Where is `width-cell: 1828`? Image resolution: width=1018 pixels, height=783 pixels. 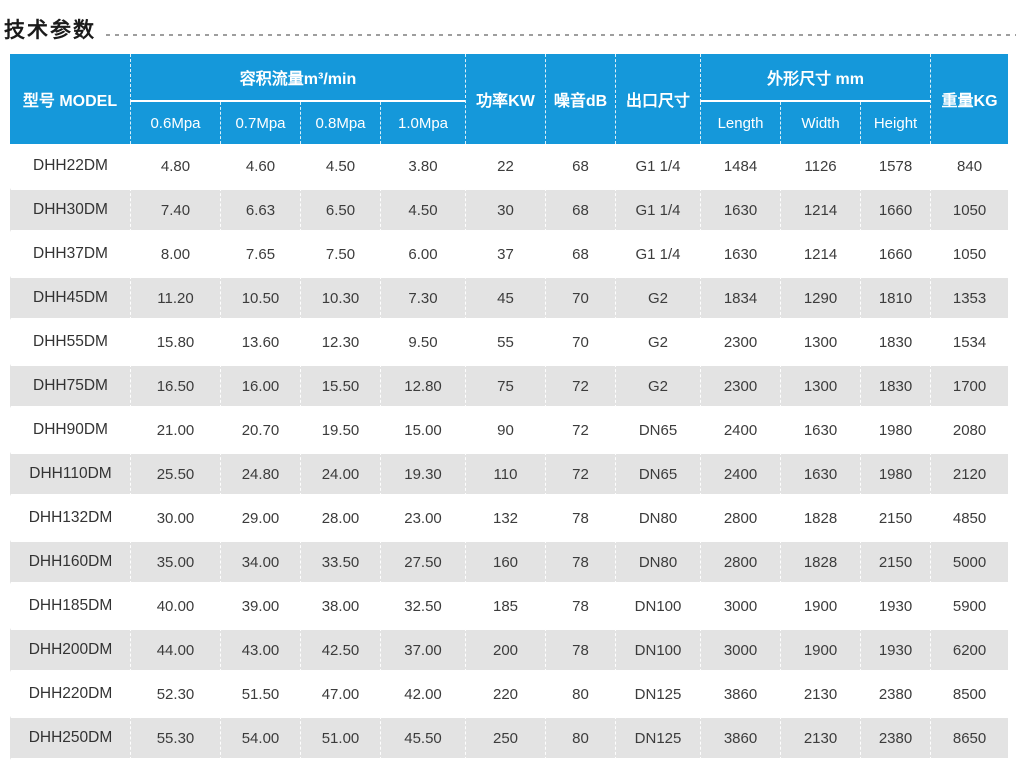 width-cell: 1828 is located at coordinates (820, 518).